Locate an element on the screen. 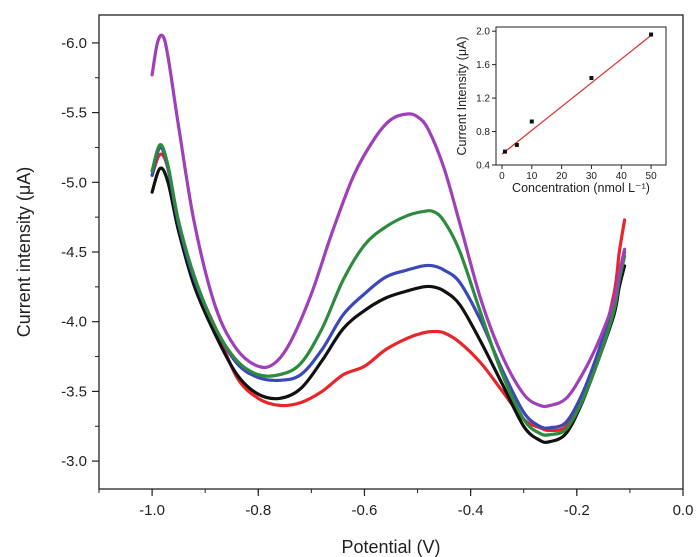  main-y-tick-label: -3.5 is located at coordinates (74, 391).